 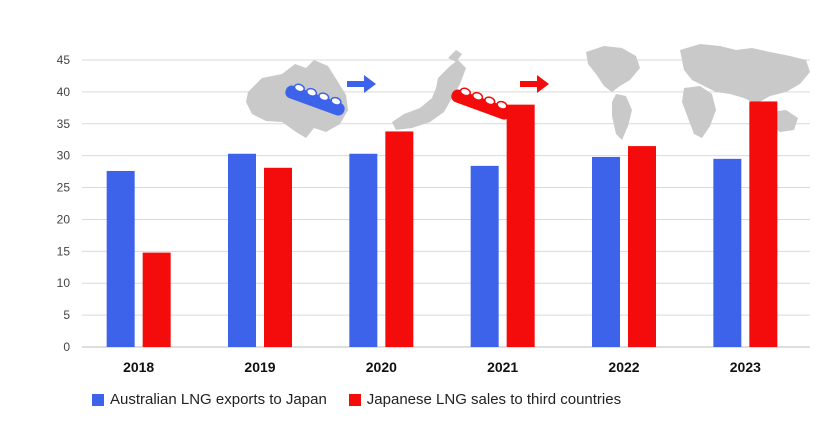 I want to click on y-axis-ticks: 0 5 10 15 20 25 30 35 40 45, so click(x=64, y=203).